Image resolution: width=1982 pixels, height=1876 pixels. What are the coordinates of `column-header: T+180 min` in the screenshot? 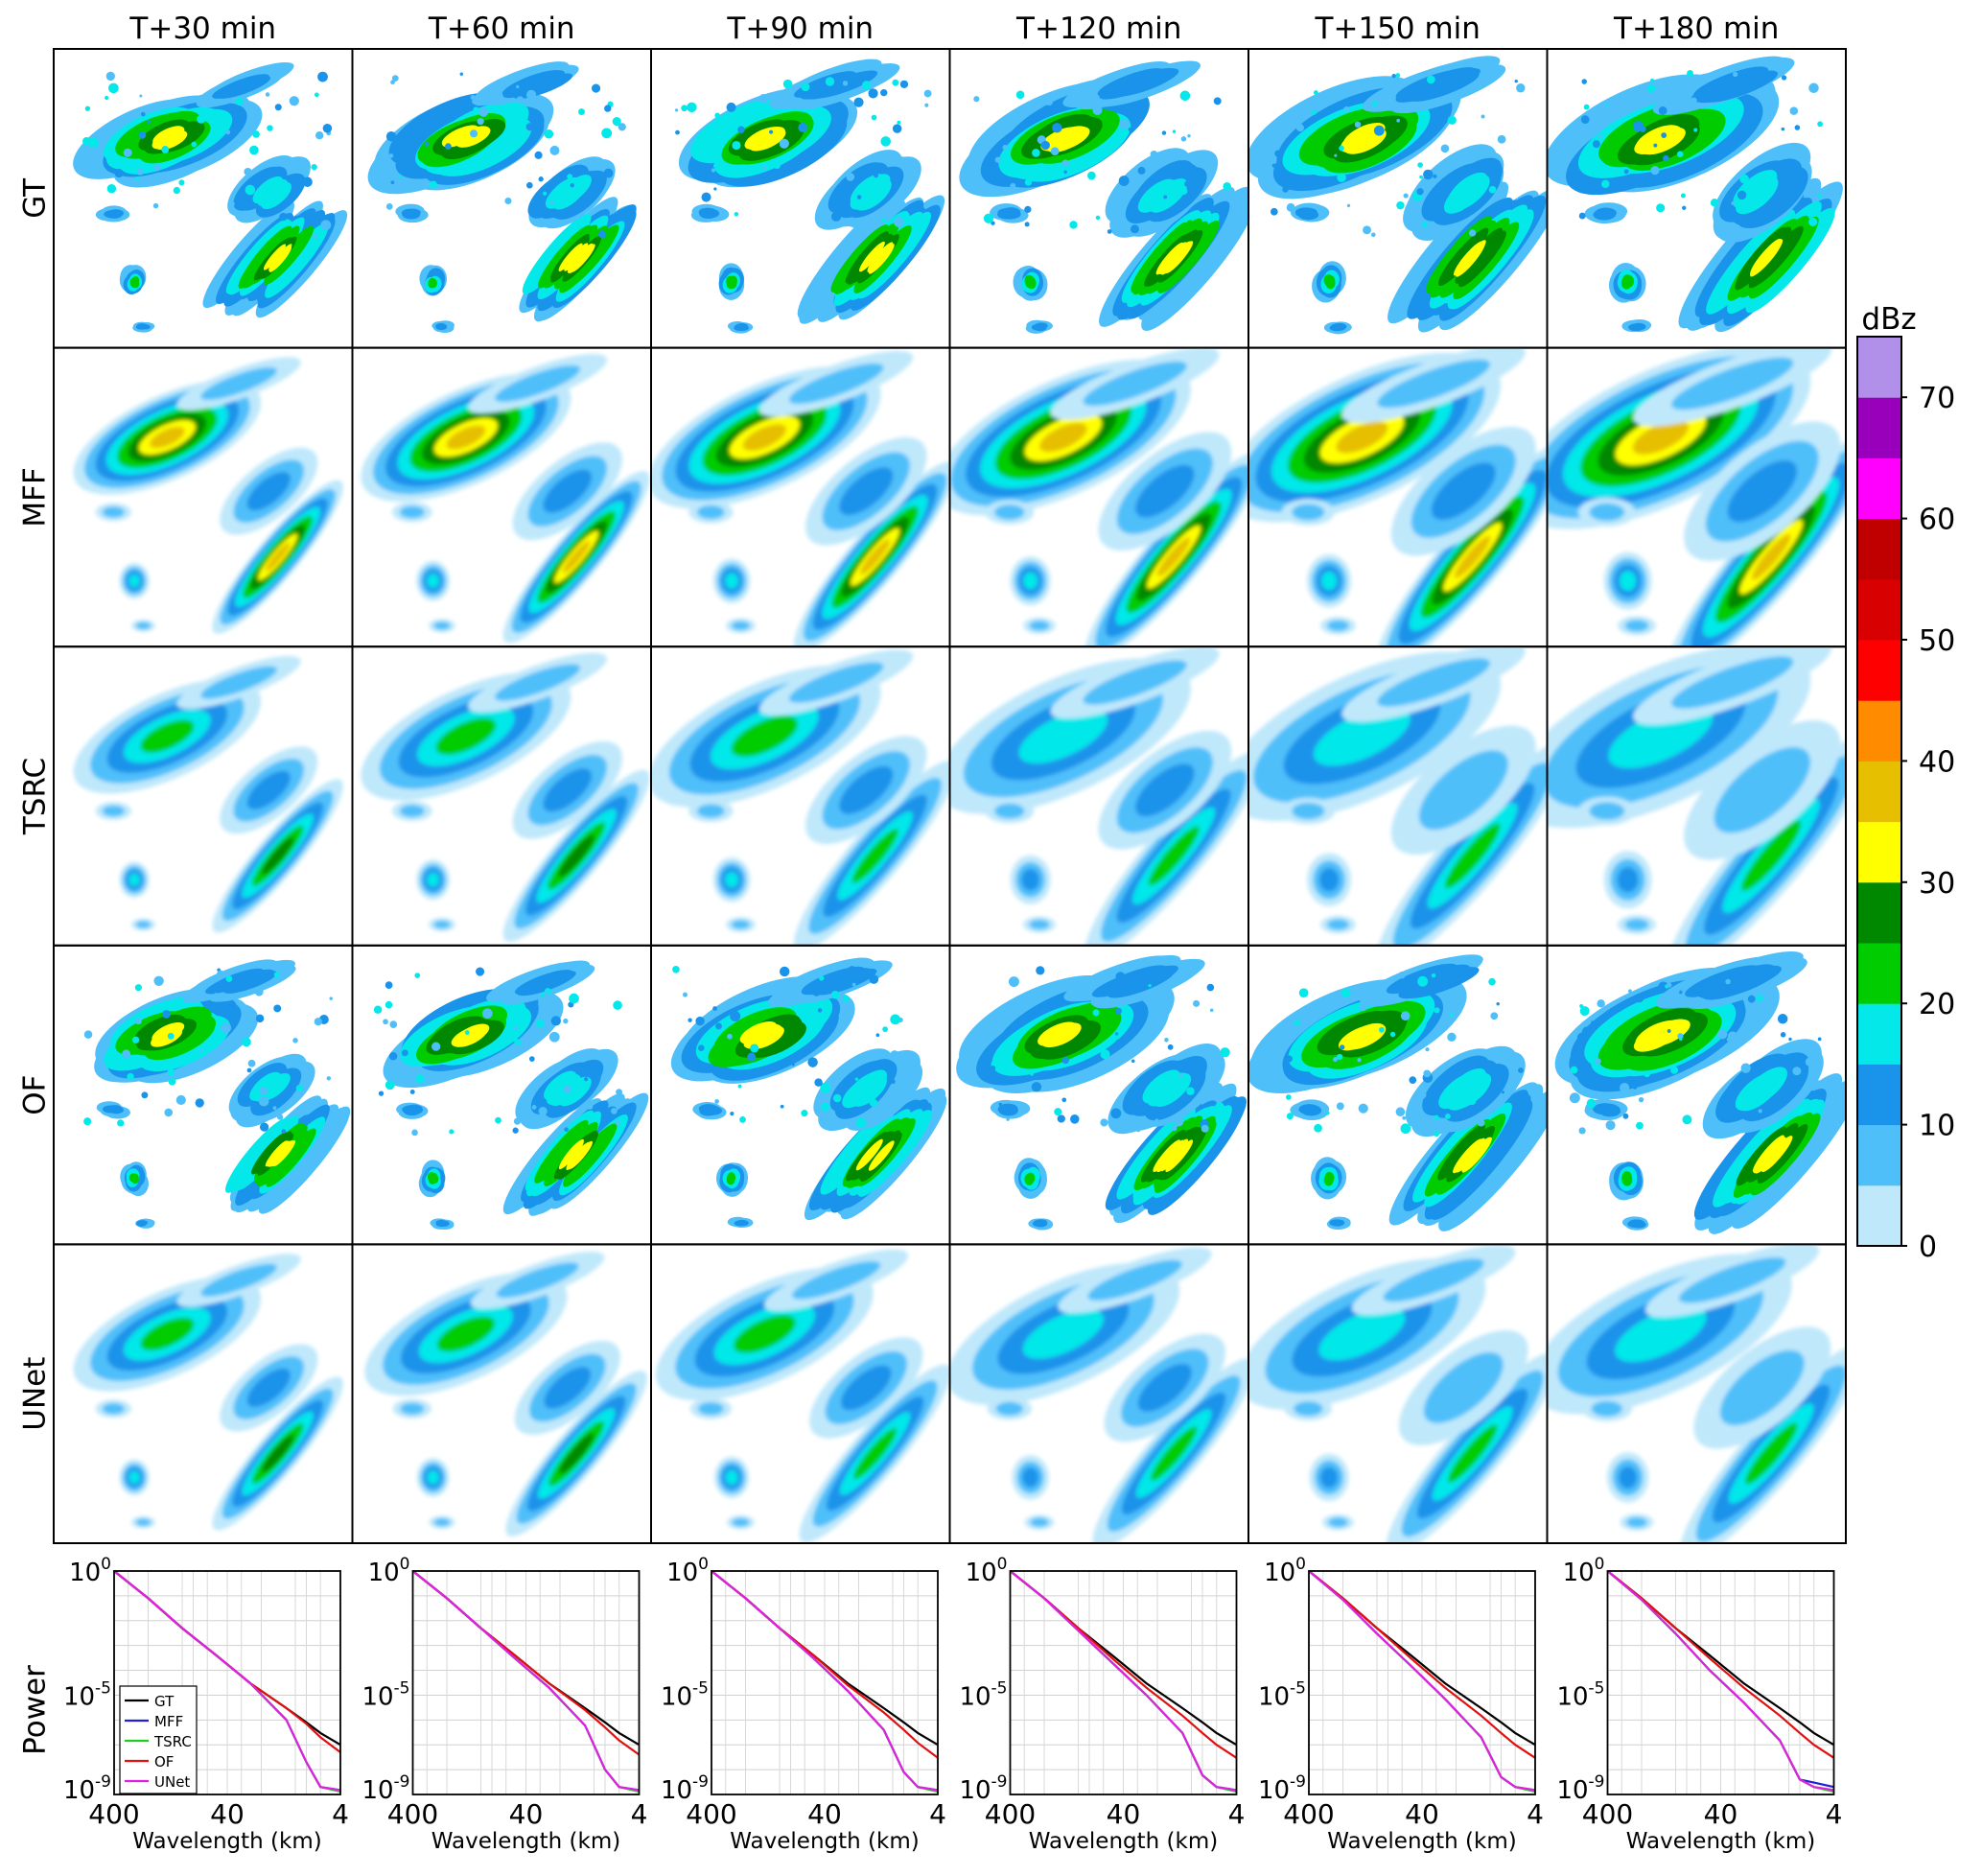 It's located at (1696, 29).